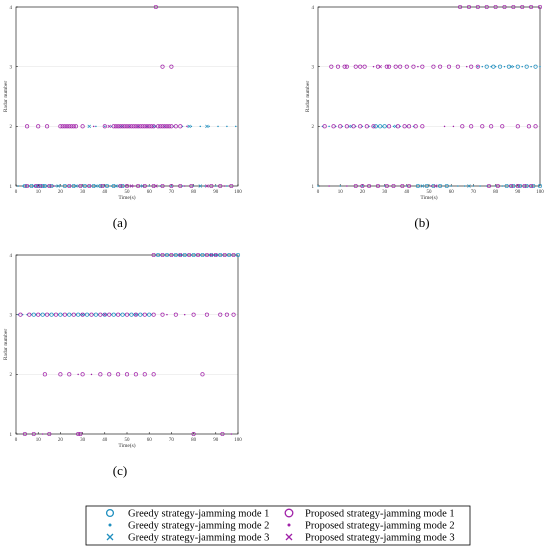  I want to click on y-tick-label: 3, so click(11, 67).